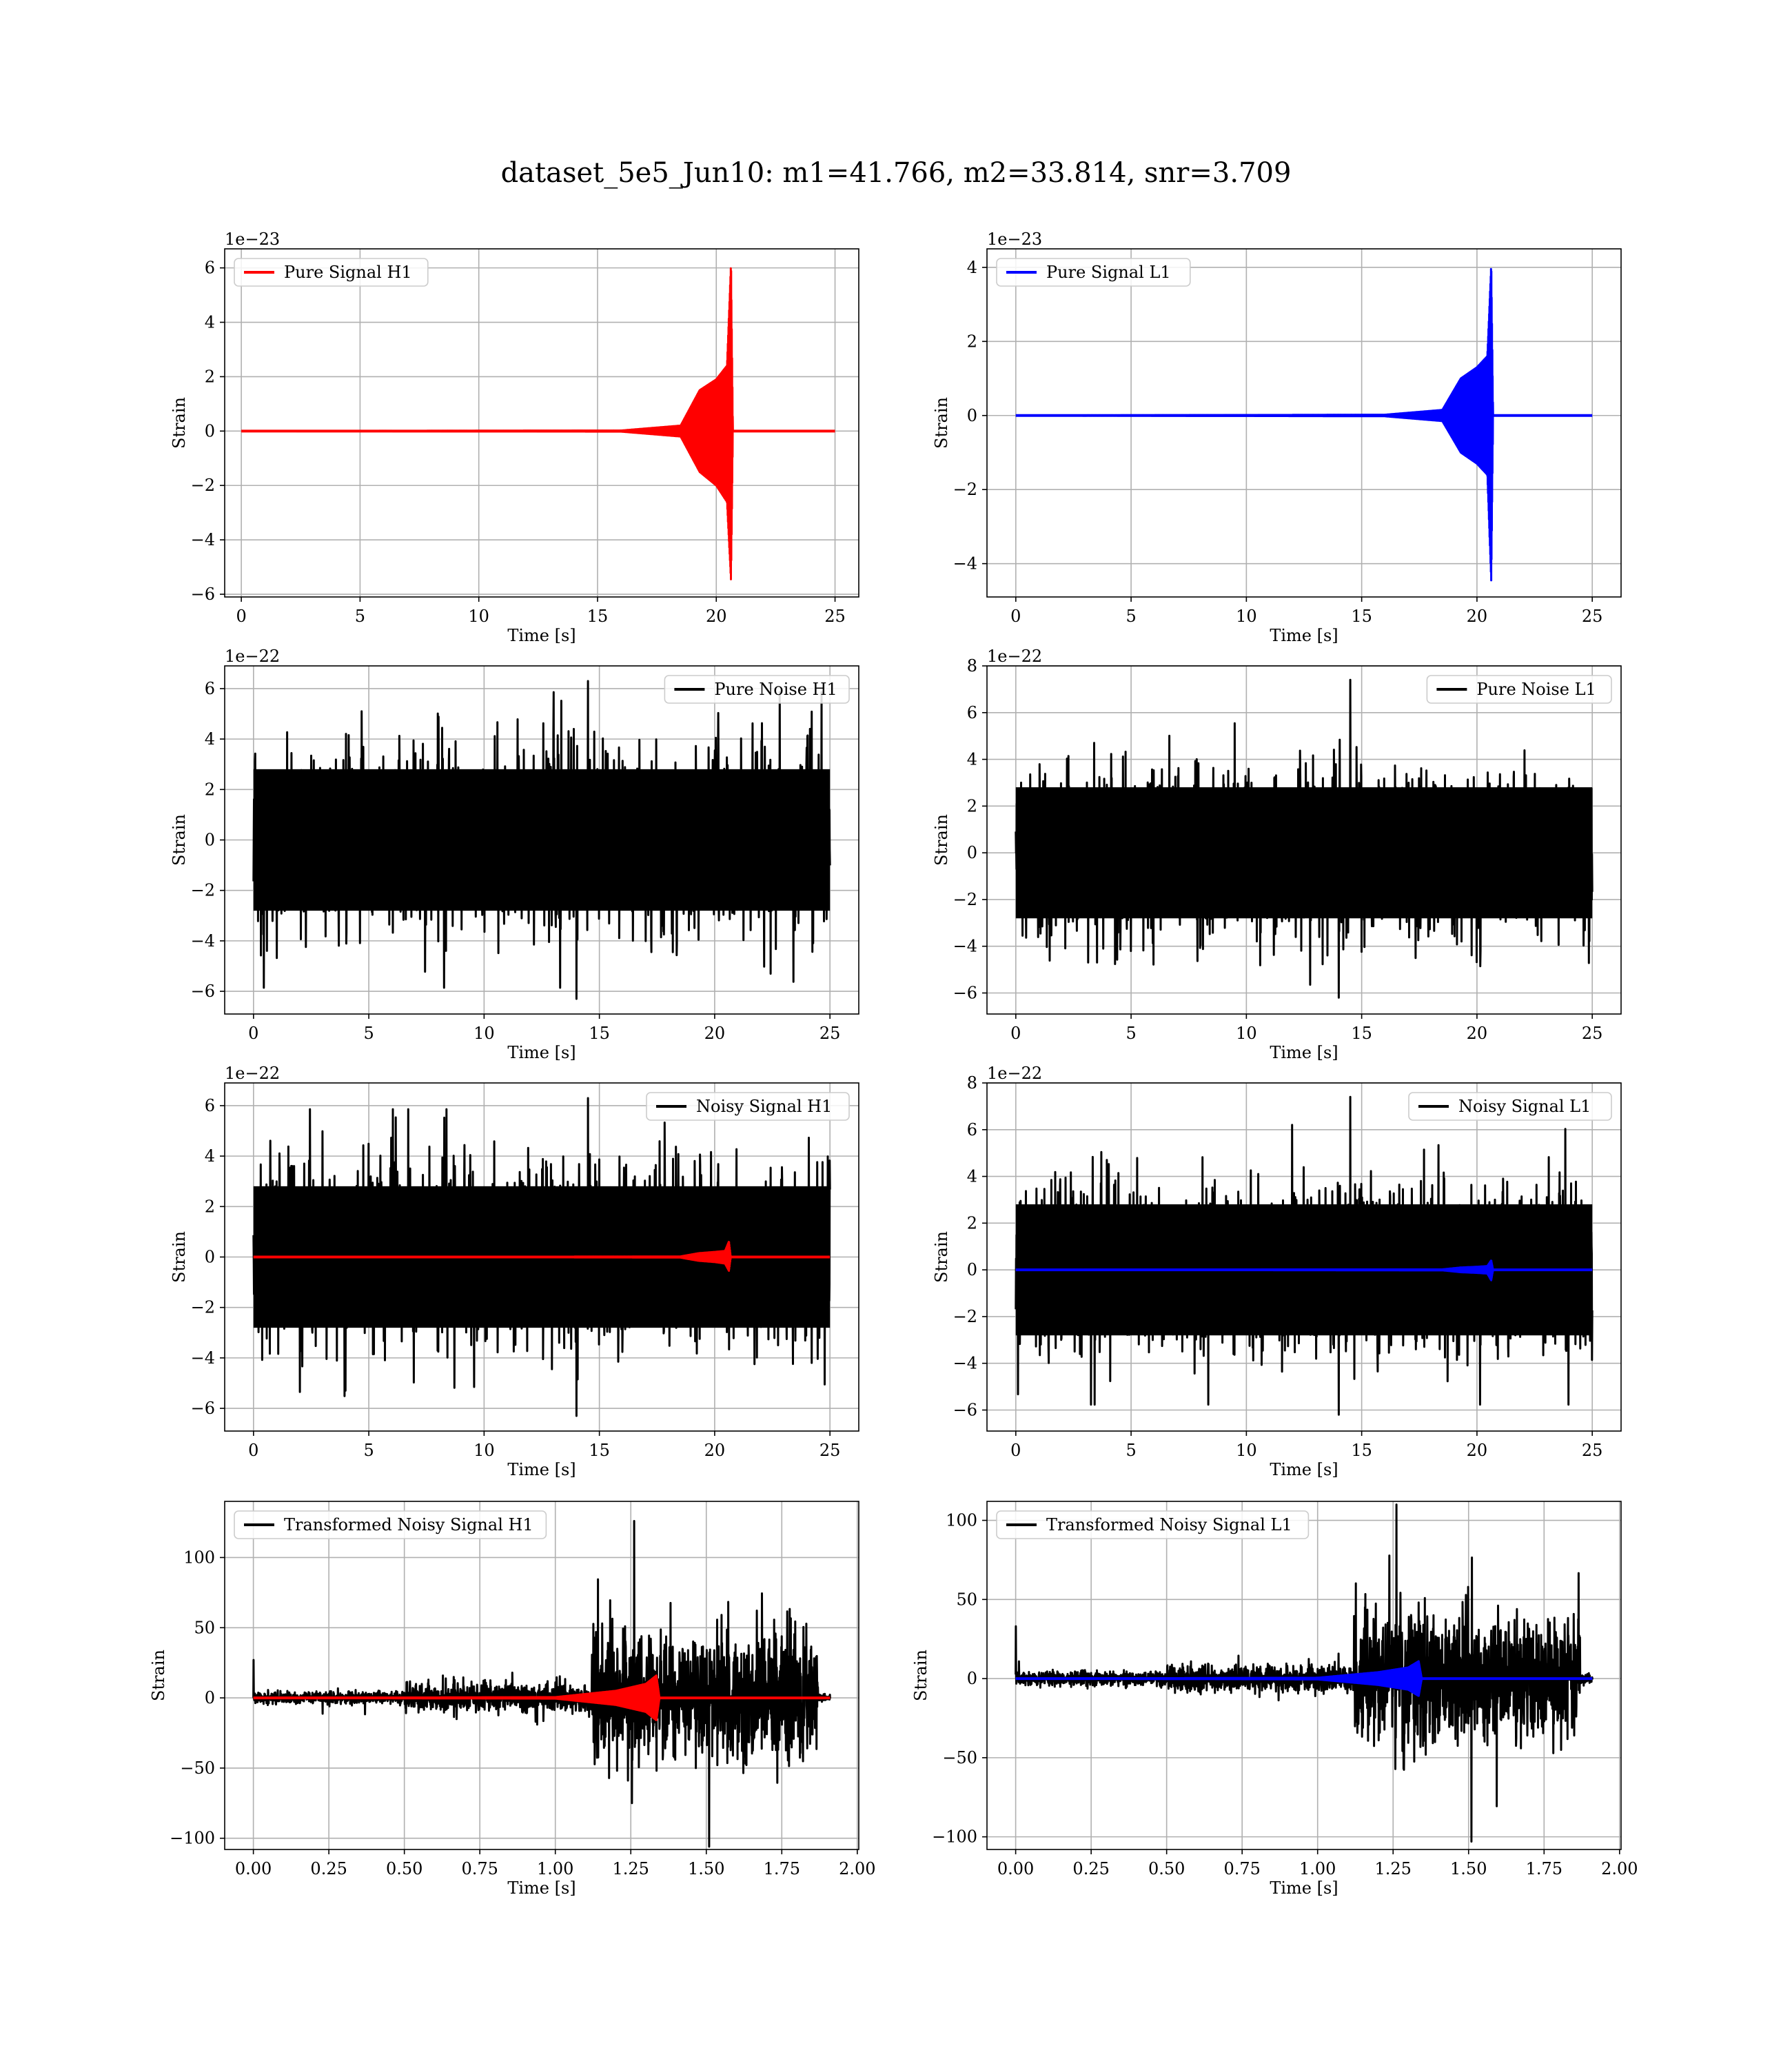 This screenshot has height=2068, width=1792. What do you see at coordinates (631, 1868) in the screenshot?
I see `x-tick-label: 1.25` at bounding box center [631, 1868].